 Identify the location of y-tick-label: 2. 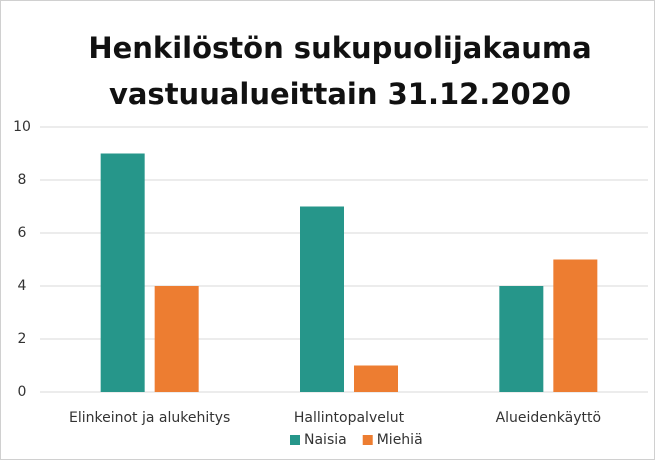
(22, 339).